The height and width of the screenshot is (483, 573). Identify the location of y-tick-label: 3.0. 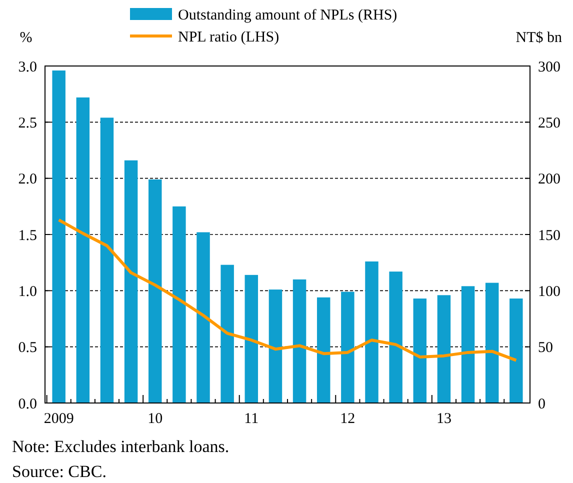
(27, 67).